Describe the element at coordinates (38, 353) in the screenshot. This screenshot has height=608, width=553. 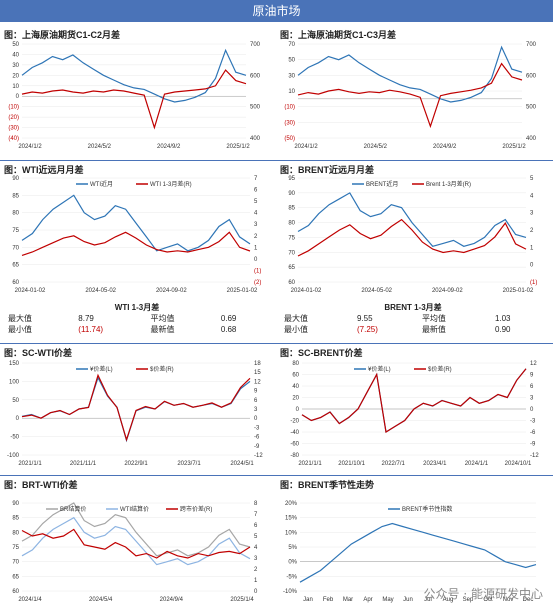
I see `panel-title-sc-wti: 图：SC-WTI价差` at that location.